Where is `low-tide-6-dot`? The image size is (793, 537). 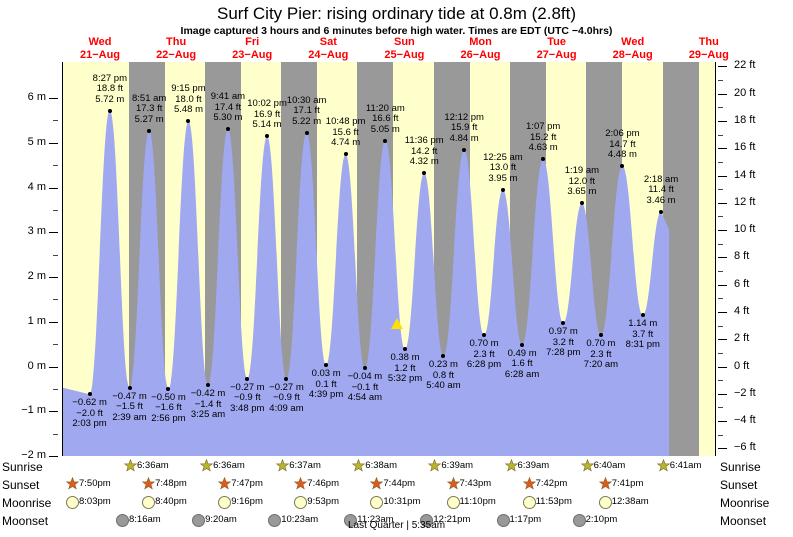
low-tide-6-dot is located at coordinates (326, 365).